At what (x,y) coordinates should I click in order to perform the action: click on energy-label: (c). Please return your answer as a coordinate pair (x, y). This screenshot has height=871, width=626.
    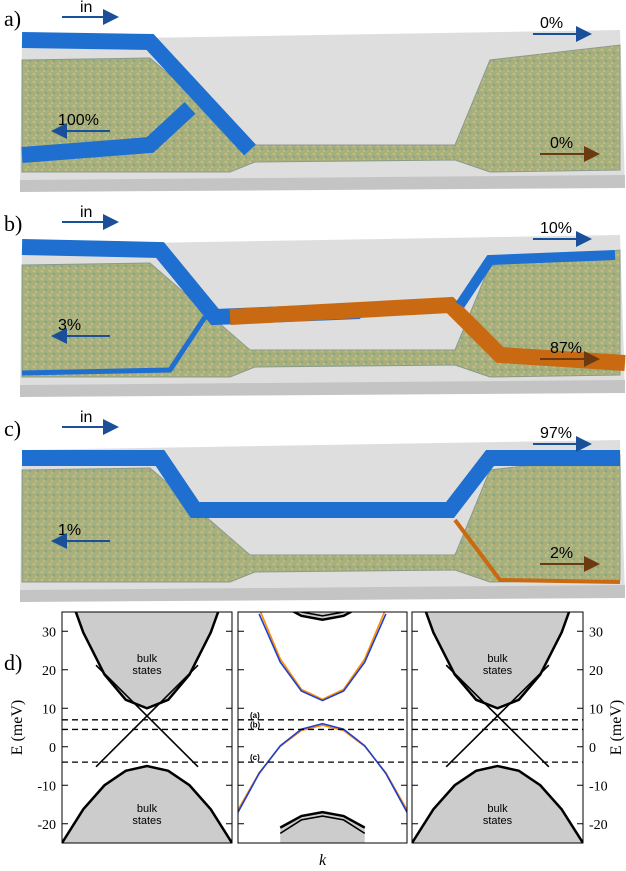
    Looking at the image, I should click on (255, 757).